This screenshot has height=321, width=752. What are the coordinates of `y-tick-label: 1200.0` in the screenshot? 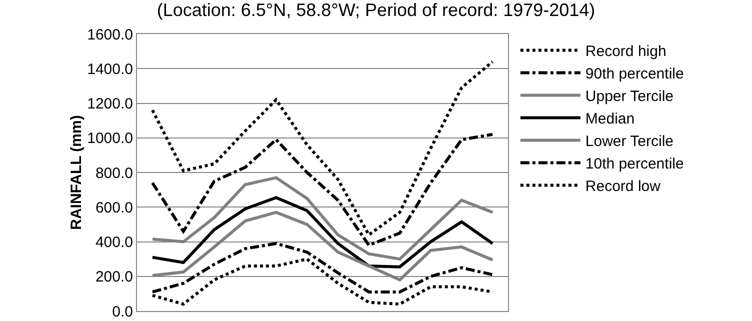 It's located at (110, 104).